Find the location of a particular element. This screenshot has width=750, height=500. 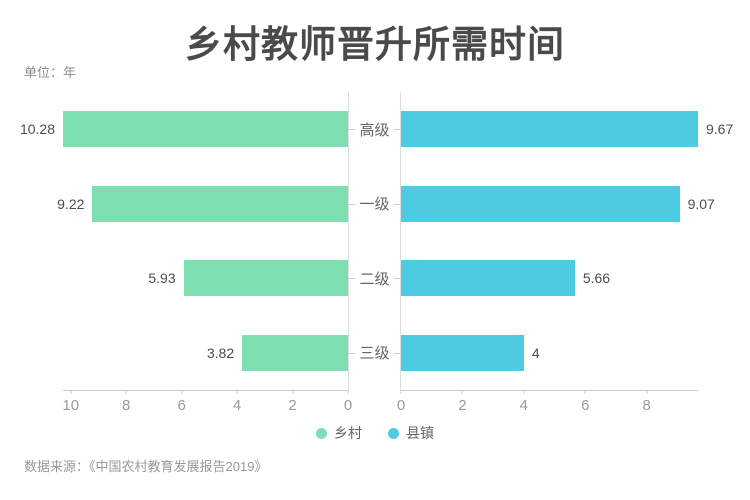

bar-row: 9.07 is located at coordinates (558, 204).